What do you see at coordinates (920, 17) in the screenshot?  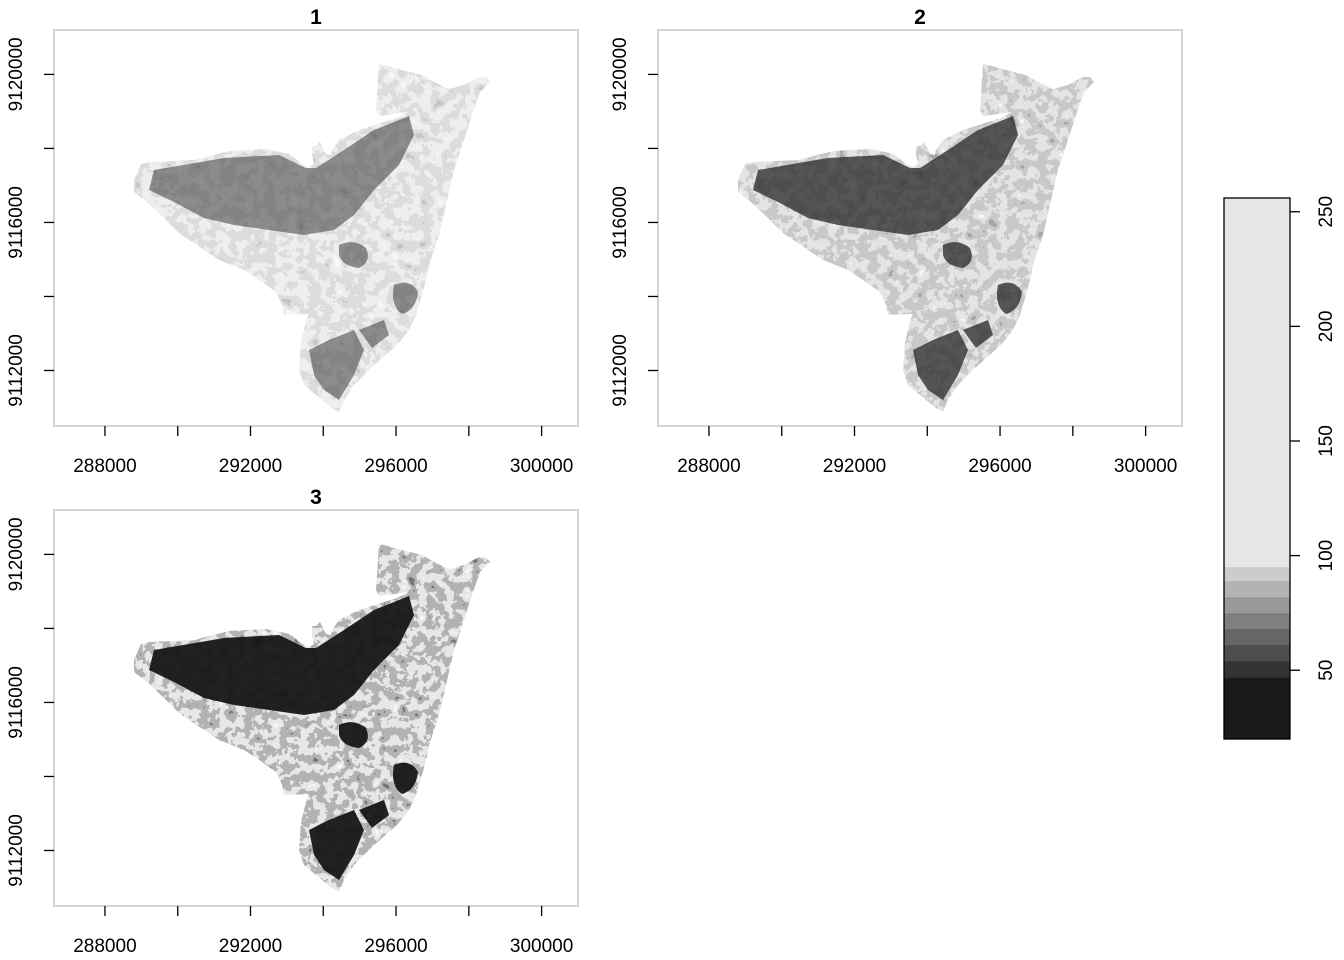 I see `panel-title: 2` at bounding box center [920, 17].